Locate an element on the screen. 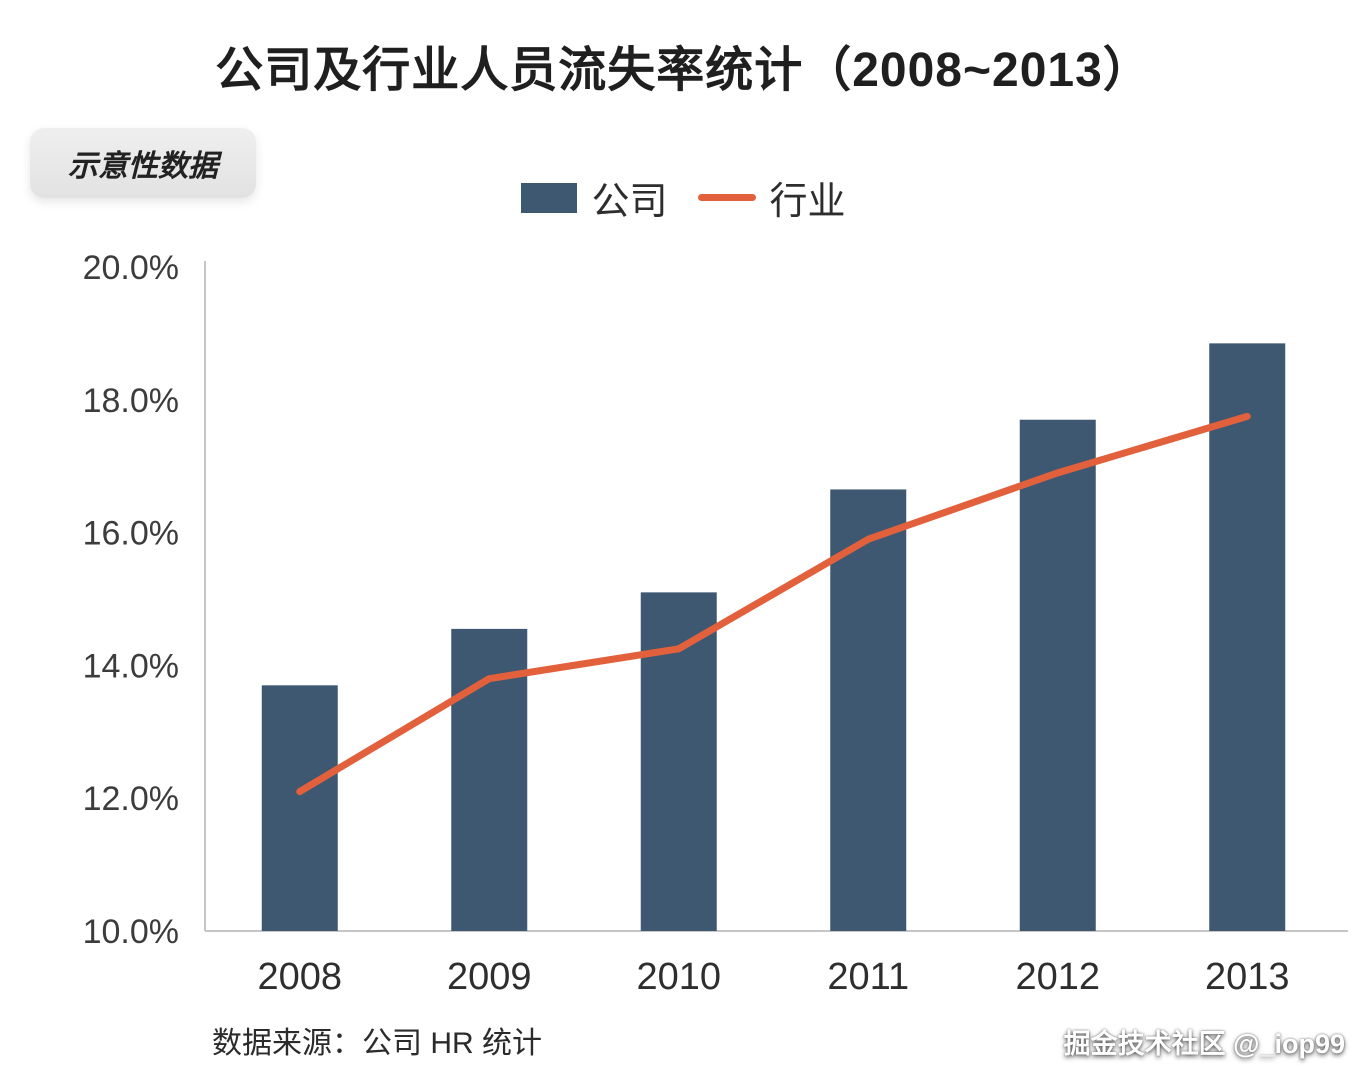 Image resolution: width=1367 pixels, height=1070 pixels. y-tick-label: 20.0% is located at coordinates (131, 268).